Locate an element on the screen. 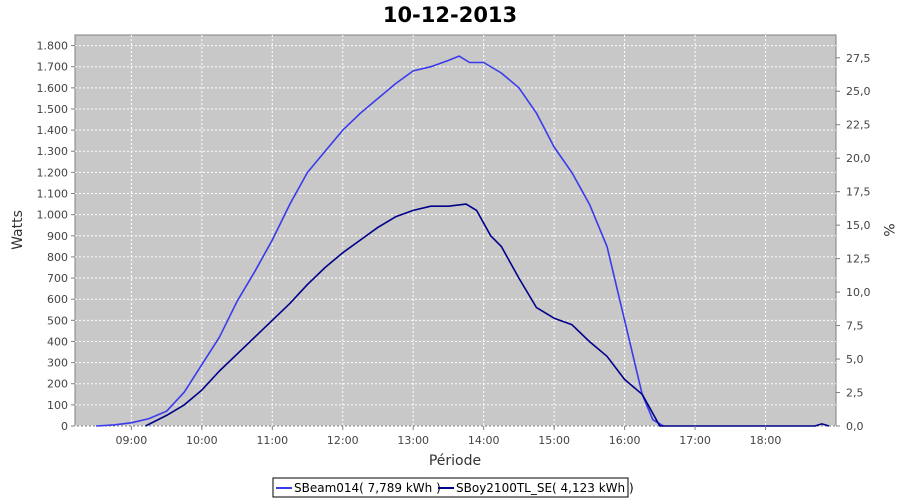 The image size is (900, 504). y-axis-label: Watts is located at coordinates (18, 230).